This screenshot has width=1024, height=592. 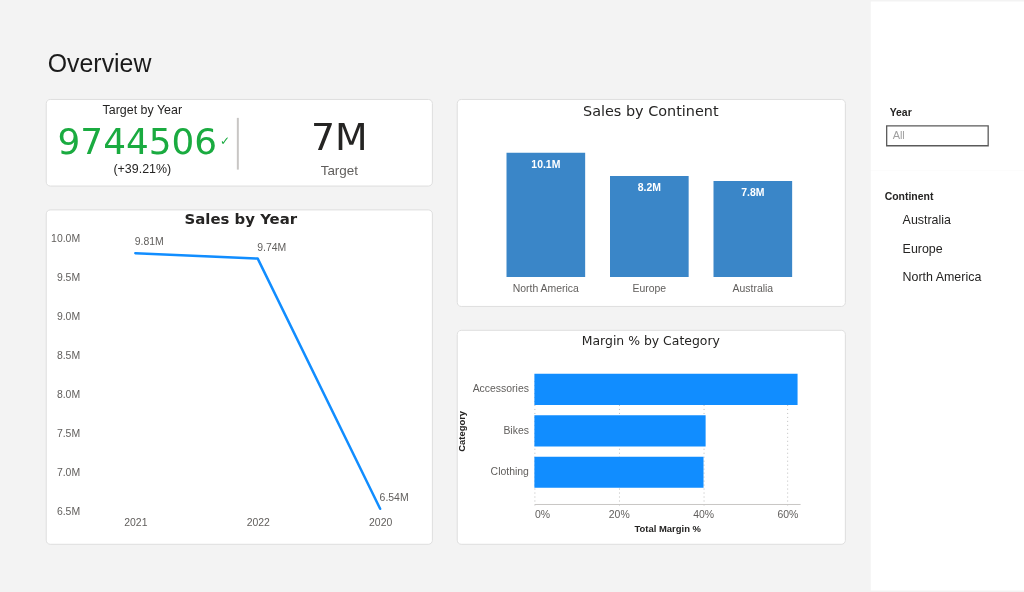 I want to click on text: (+39.21%), so click(x=142, y=168).